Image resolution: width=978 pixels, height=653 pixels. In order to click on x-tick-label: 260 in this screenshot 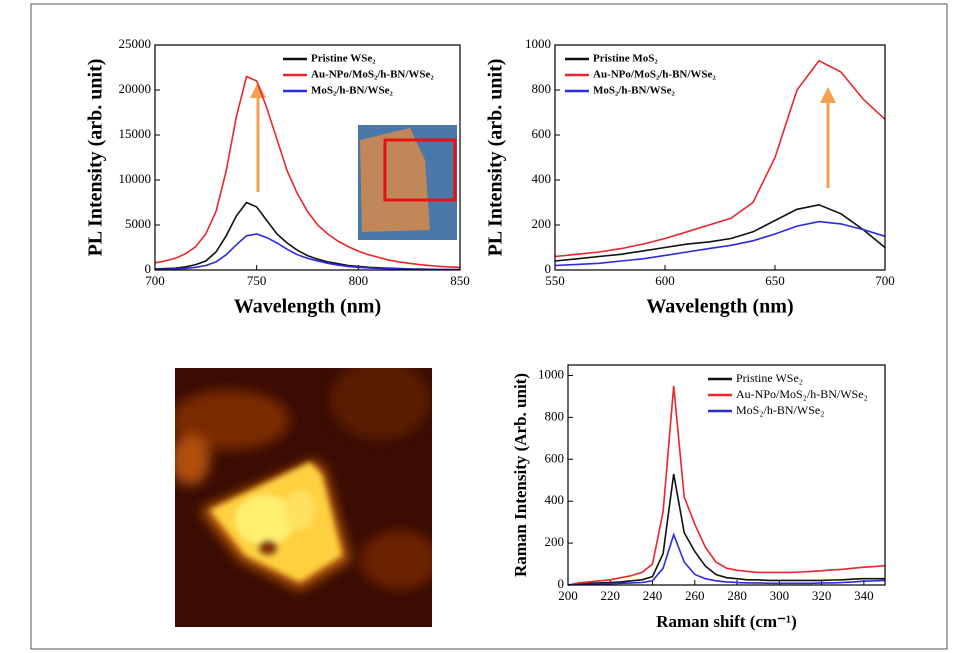, I will do `click(695, 595)`.